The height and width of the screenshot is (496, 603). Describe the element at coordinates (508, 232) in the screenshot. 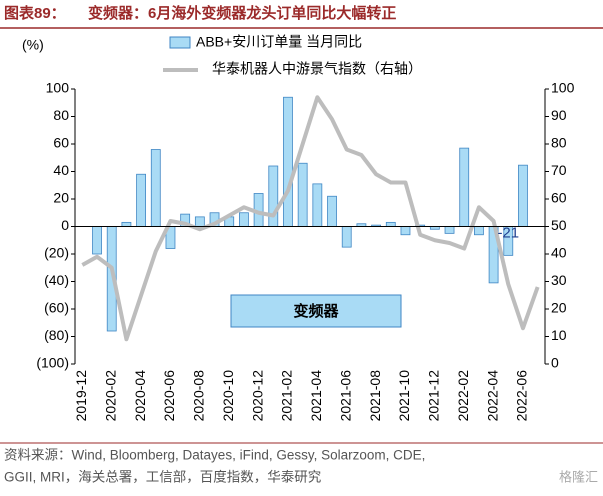

I see `value-label: -21` at that location.